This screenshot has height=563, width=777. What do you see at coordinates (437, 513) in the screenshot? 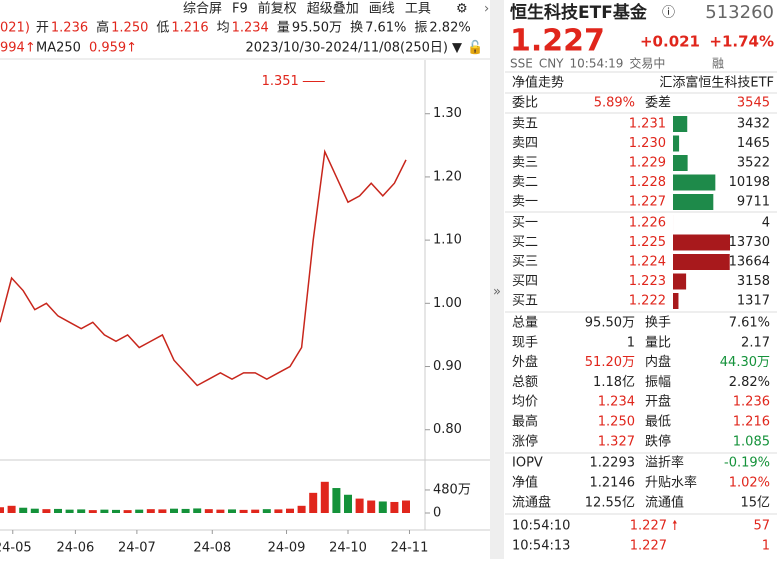
I see `y-tick-label: 0` at bounding box center [437, 513].